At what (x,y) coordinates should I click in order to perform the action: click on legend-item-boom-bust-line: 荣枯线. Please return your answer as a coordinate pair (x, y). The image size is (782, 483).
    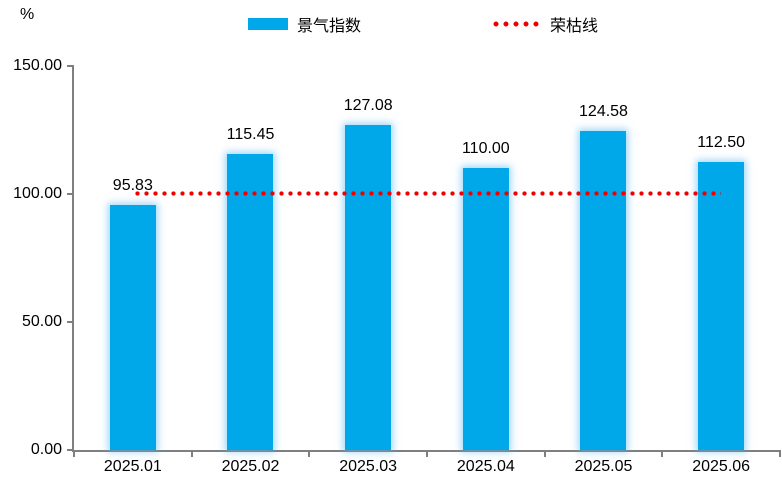
    Looking at the image, I should click on (544, 24).